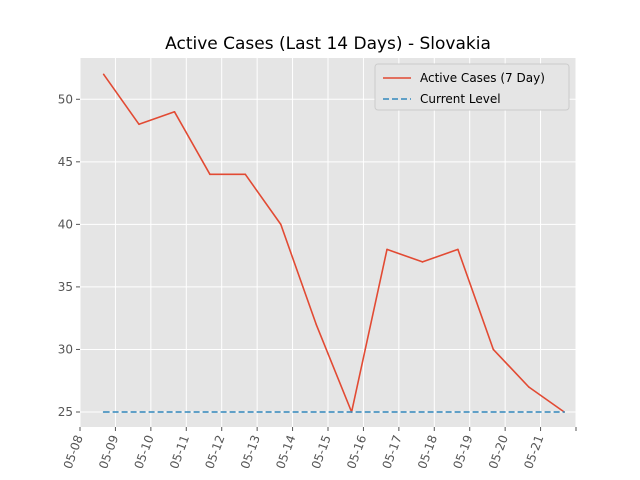  What do you see at coordinates (65, 287) in the screenshot?
I see `y-tick-label: 35` at bounding box center [65, 287].